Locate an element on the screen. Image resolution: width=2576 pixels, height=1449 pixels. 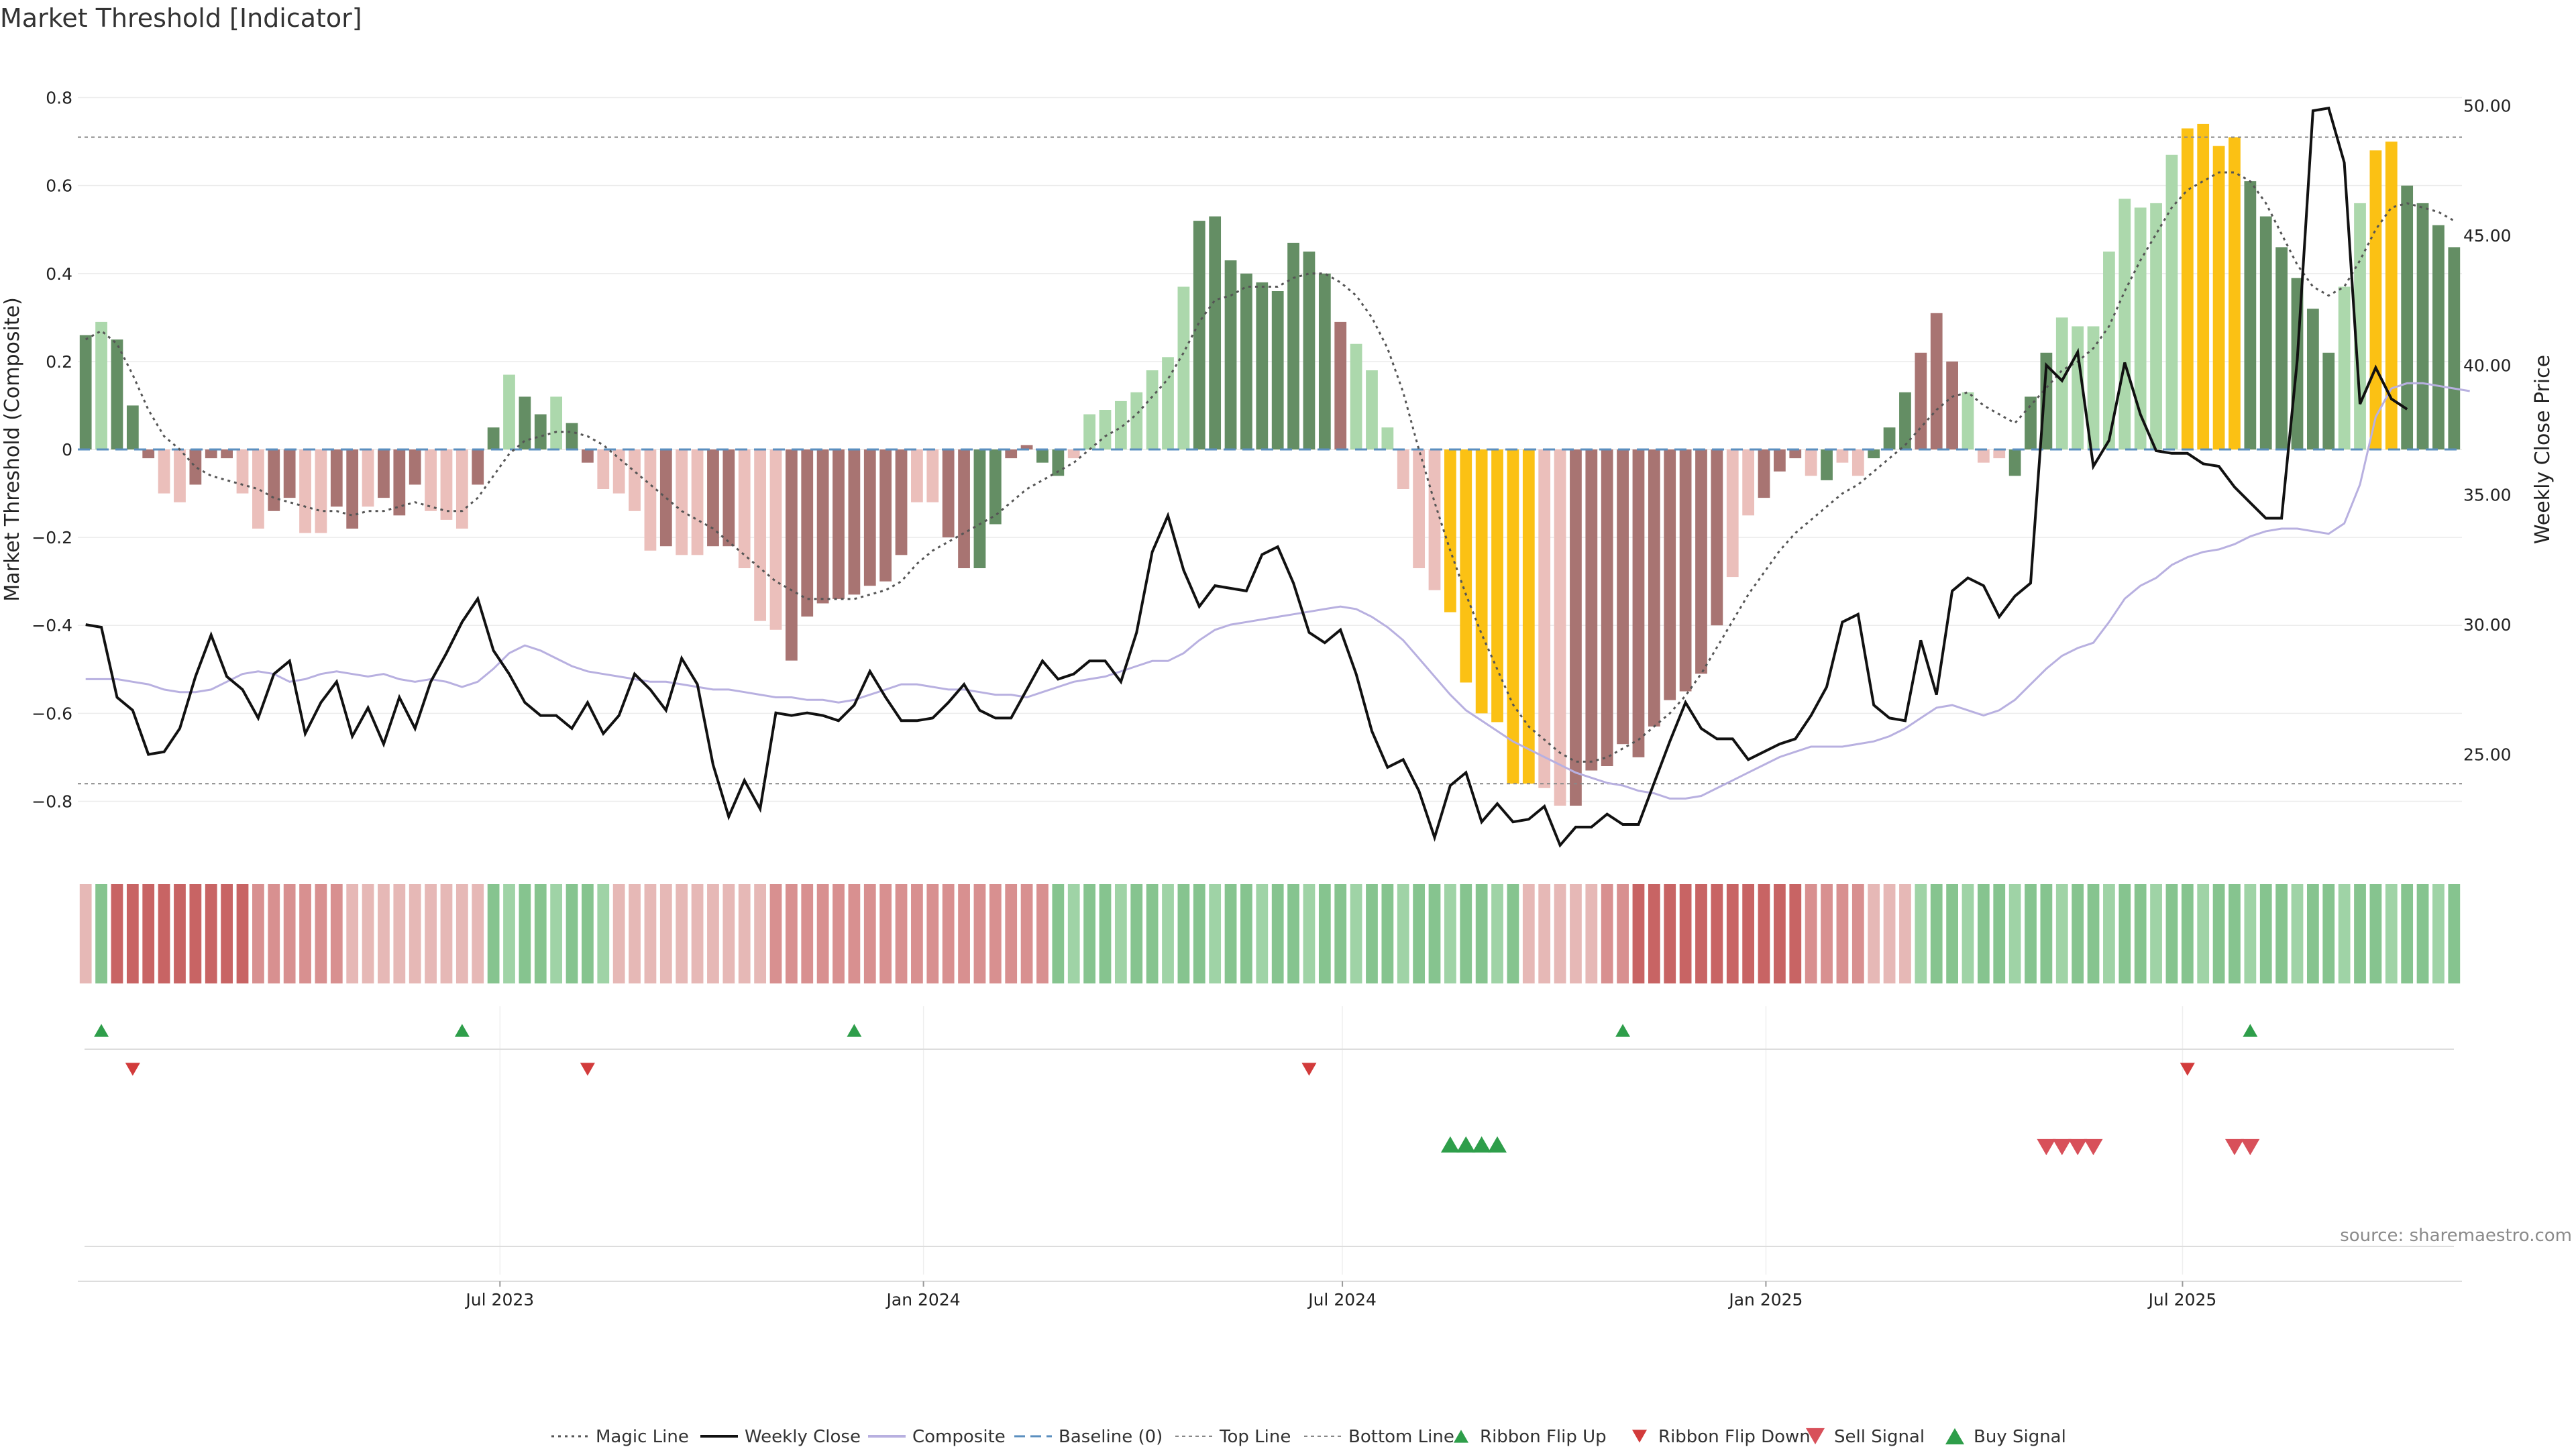
legend-label: Baseline (0) is located at coordinates (1111, 1437).